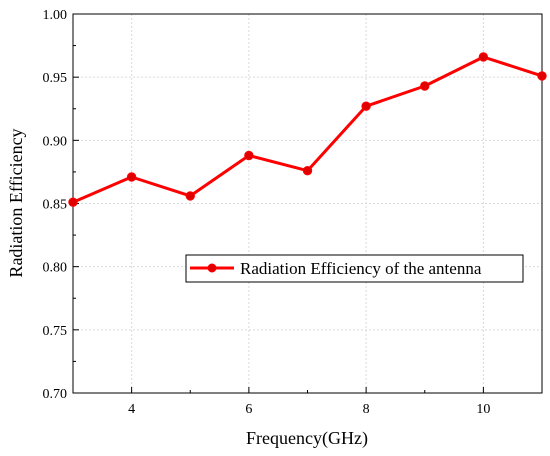 This screenshot has width=550, height=456. What do you see at coordinates (248, 409) in the screenshot?
I see `x-tick-label: 6` at bounding box center [248, 409].